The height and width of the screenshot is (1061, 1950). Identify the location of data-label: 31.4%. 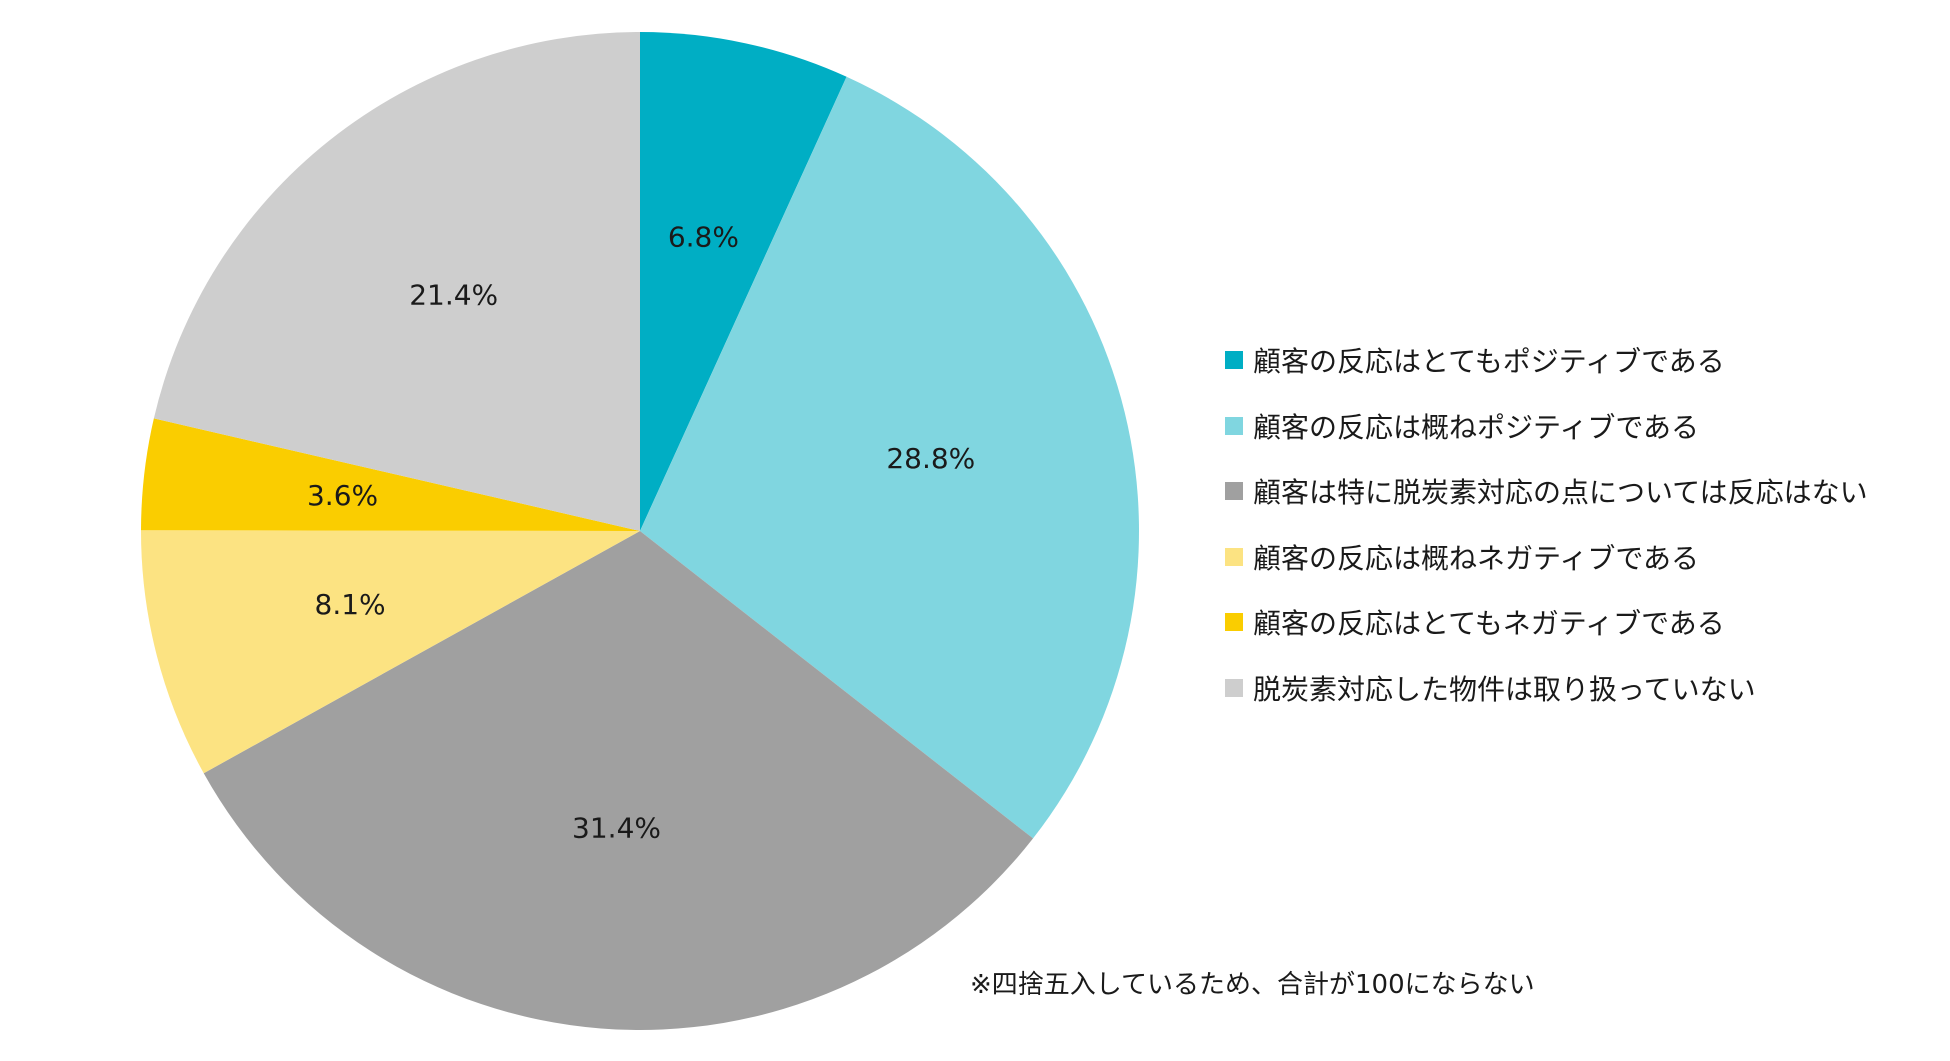
(616, 827).